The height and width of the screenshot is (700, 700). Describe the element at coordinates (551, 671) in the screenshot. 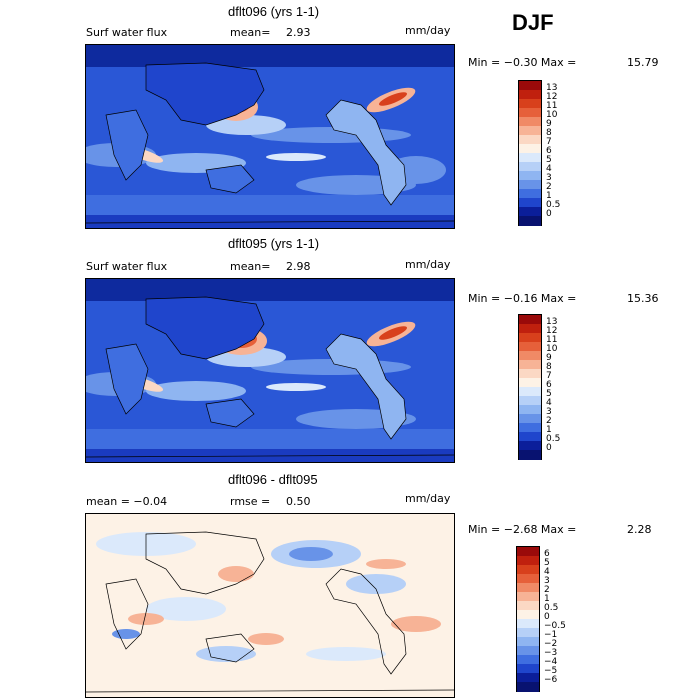

I see `colorbar-tick-label: −5` at that location.